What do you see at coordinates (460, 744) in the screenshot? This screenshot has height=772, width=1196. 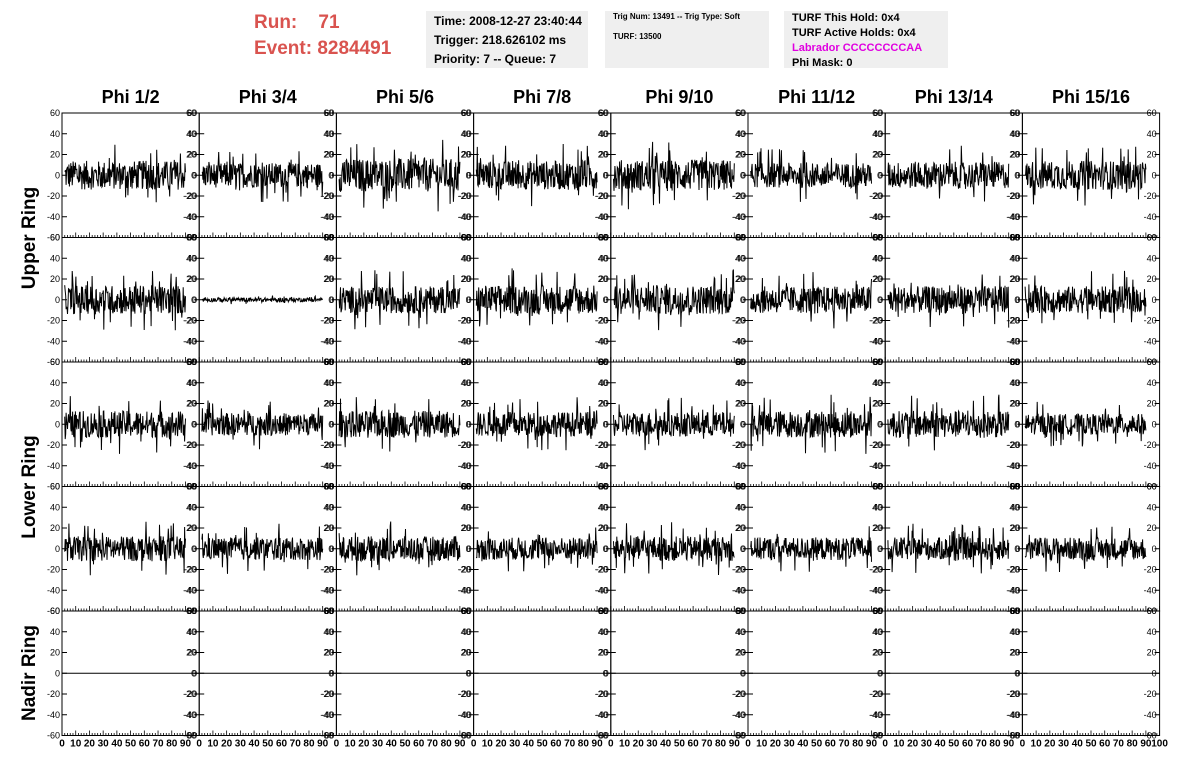 I see `x-tick-label: 90` at bounding box center [460, 744].